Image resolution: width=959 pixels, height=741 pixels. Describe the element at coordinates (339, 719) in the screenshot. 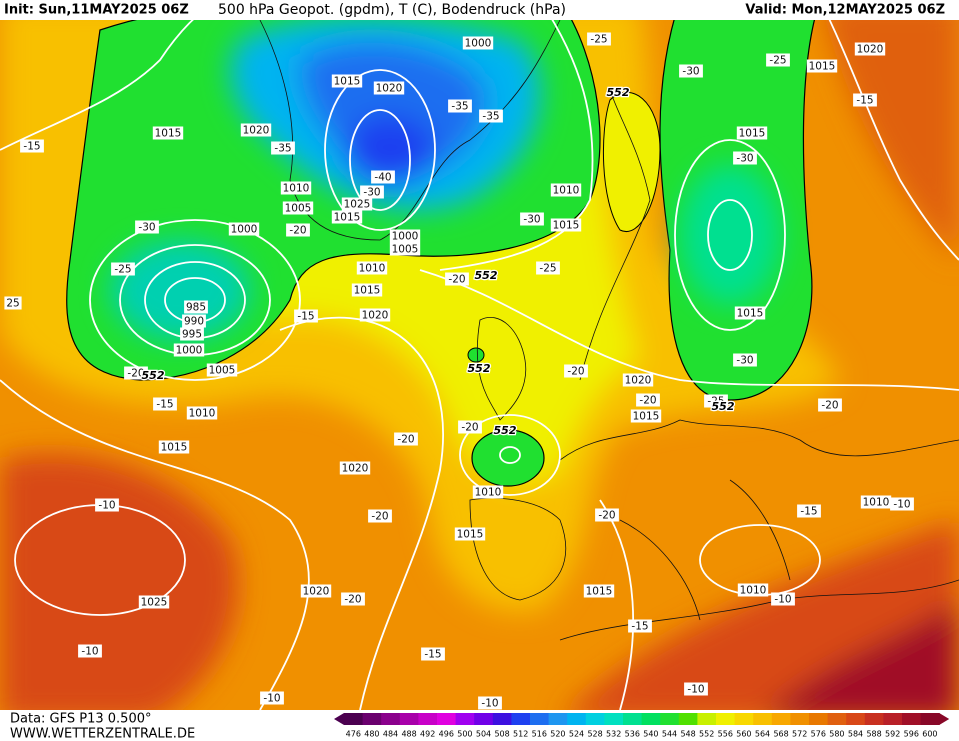

I see `scale-arrow-left` at that location.